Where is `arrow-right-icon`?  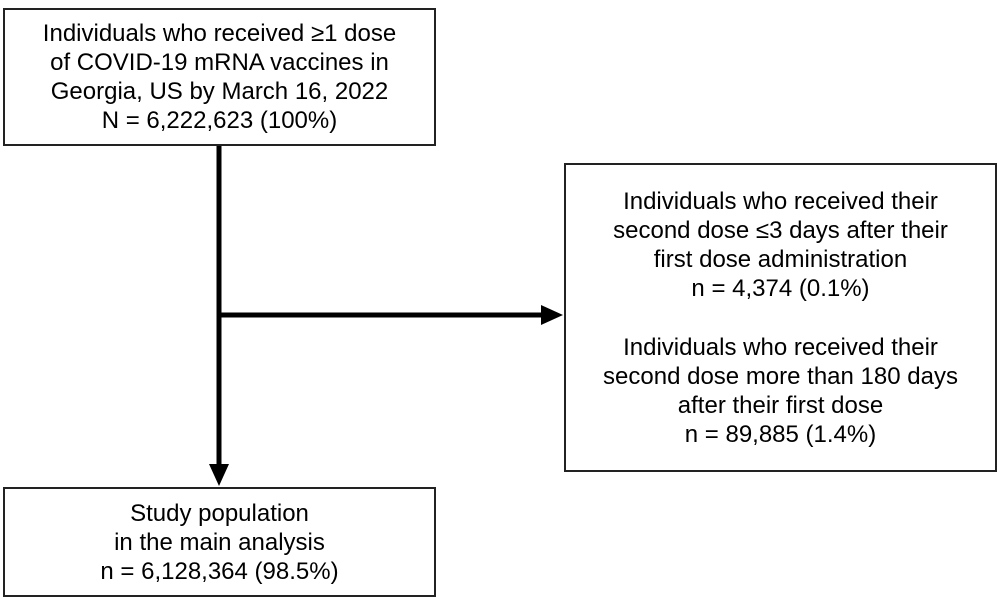 arrow-right-icon is located at coordinates (391, 315).